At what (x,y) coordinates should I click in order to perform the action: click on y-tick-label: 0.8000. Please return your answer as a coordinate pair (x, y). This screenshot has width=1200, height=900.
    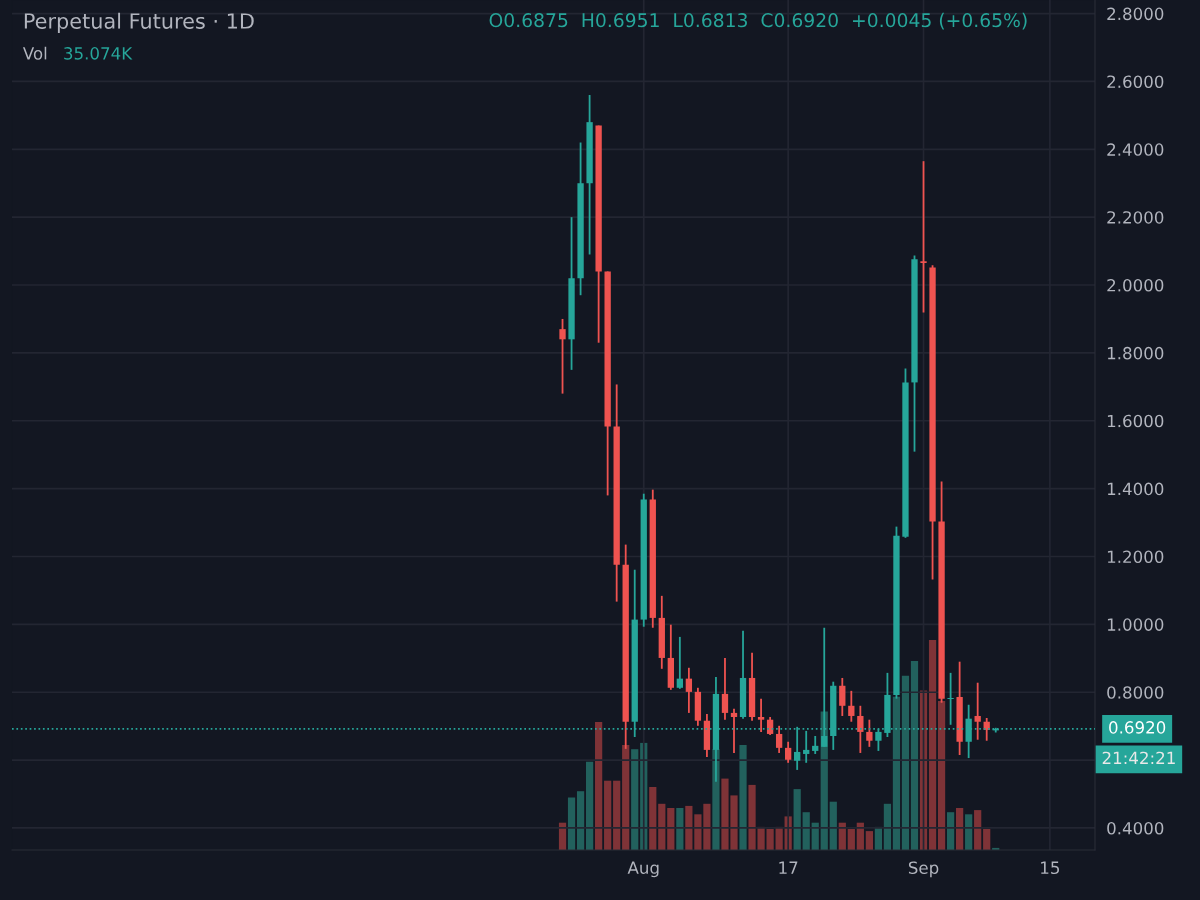
    Looking at the image, I should click on (1135, 692).